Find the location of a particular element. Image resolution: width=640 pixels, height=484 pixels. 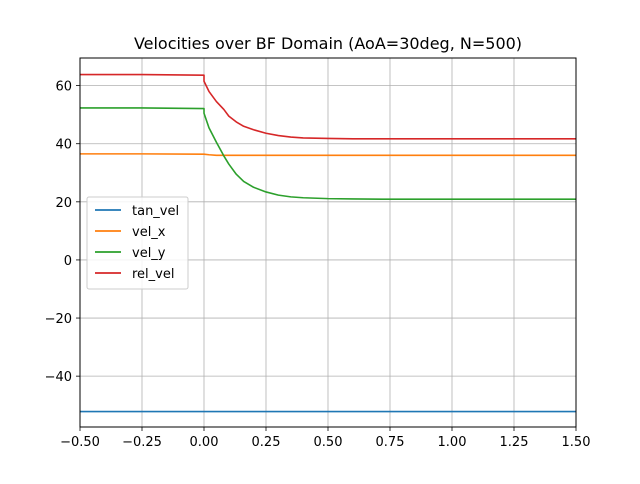

x-tick-label: 0.00 is located at coordinates (204, 442).